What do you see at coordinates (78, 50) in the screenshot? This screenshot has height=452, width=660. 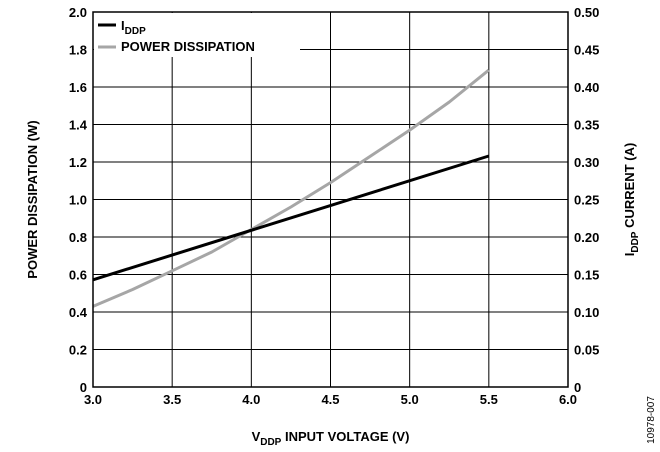 I see `y-left-tick-label: 1.8` at bounding box center [78, 50].